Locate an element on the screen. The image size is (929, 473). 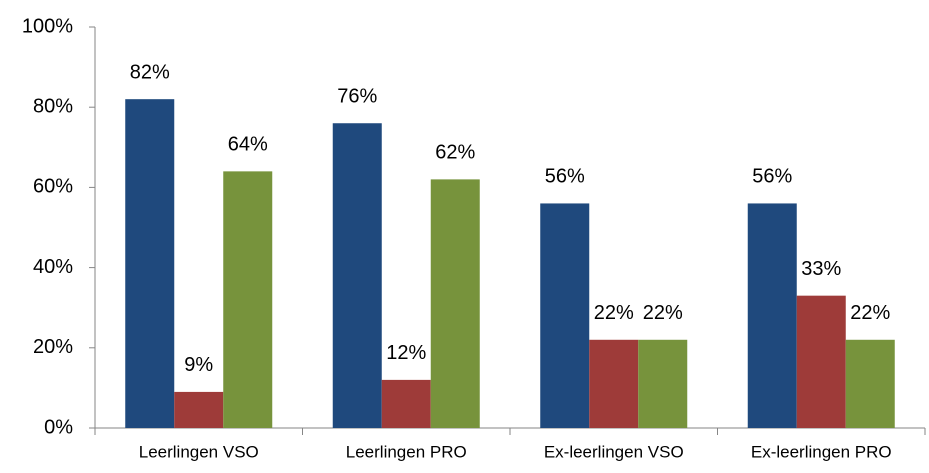
value-label: 33% is located at coordinates (821, 269).